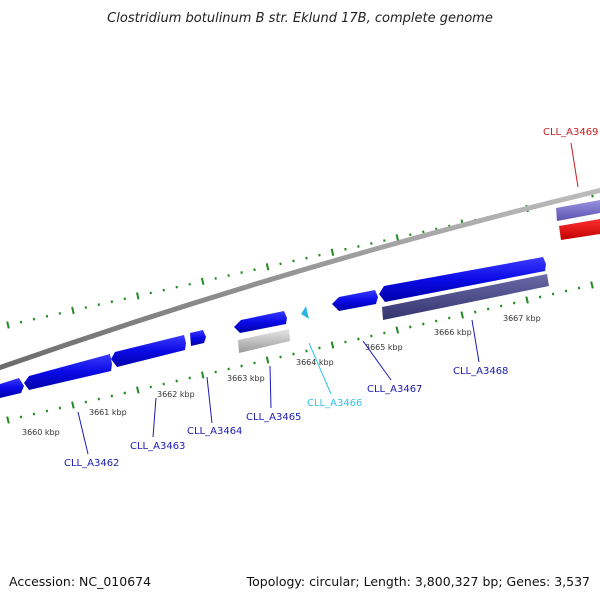 The width and height of the screenshot is (600, 600). What do you see at coordinates (214, 431) in the screenshot?
I see `gene-label-cll-a3464: CLL_A3464` at bounding box center [214, 431].